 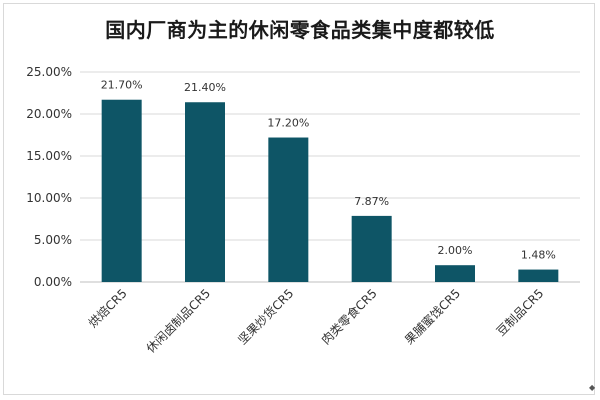 What do you see at coordinates (288, 123) in the screenshot?
I see `data-label: 17.20%` at bounding box center [288, 123].